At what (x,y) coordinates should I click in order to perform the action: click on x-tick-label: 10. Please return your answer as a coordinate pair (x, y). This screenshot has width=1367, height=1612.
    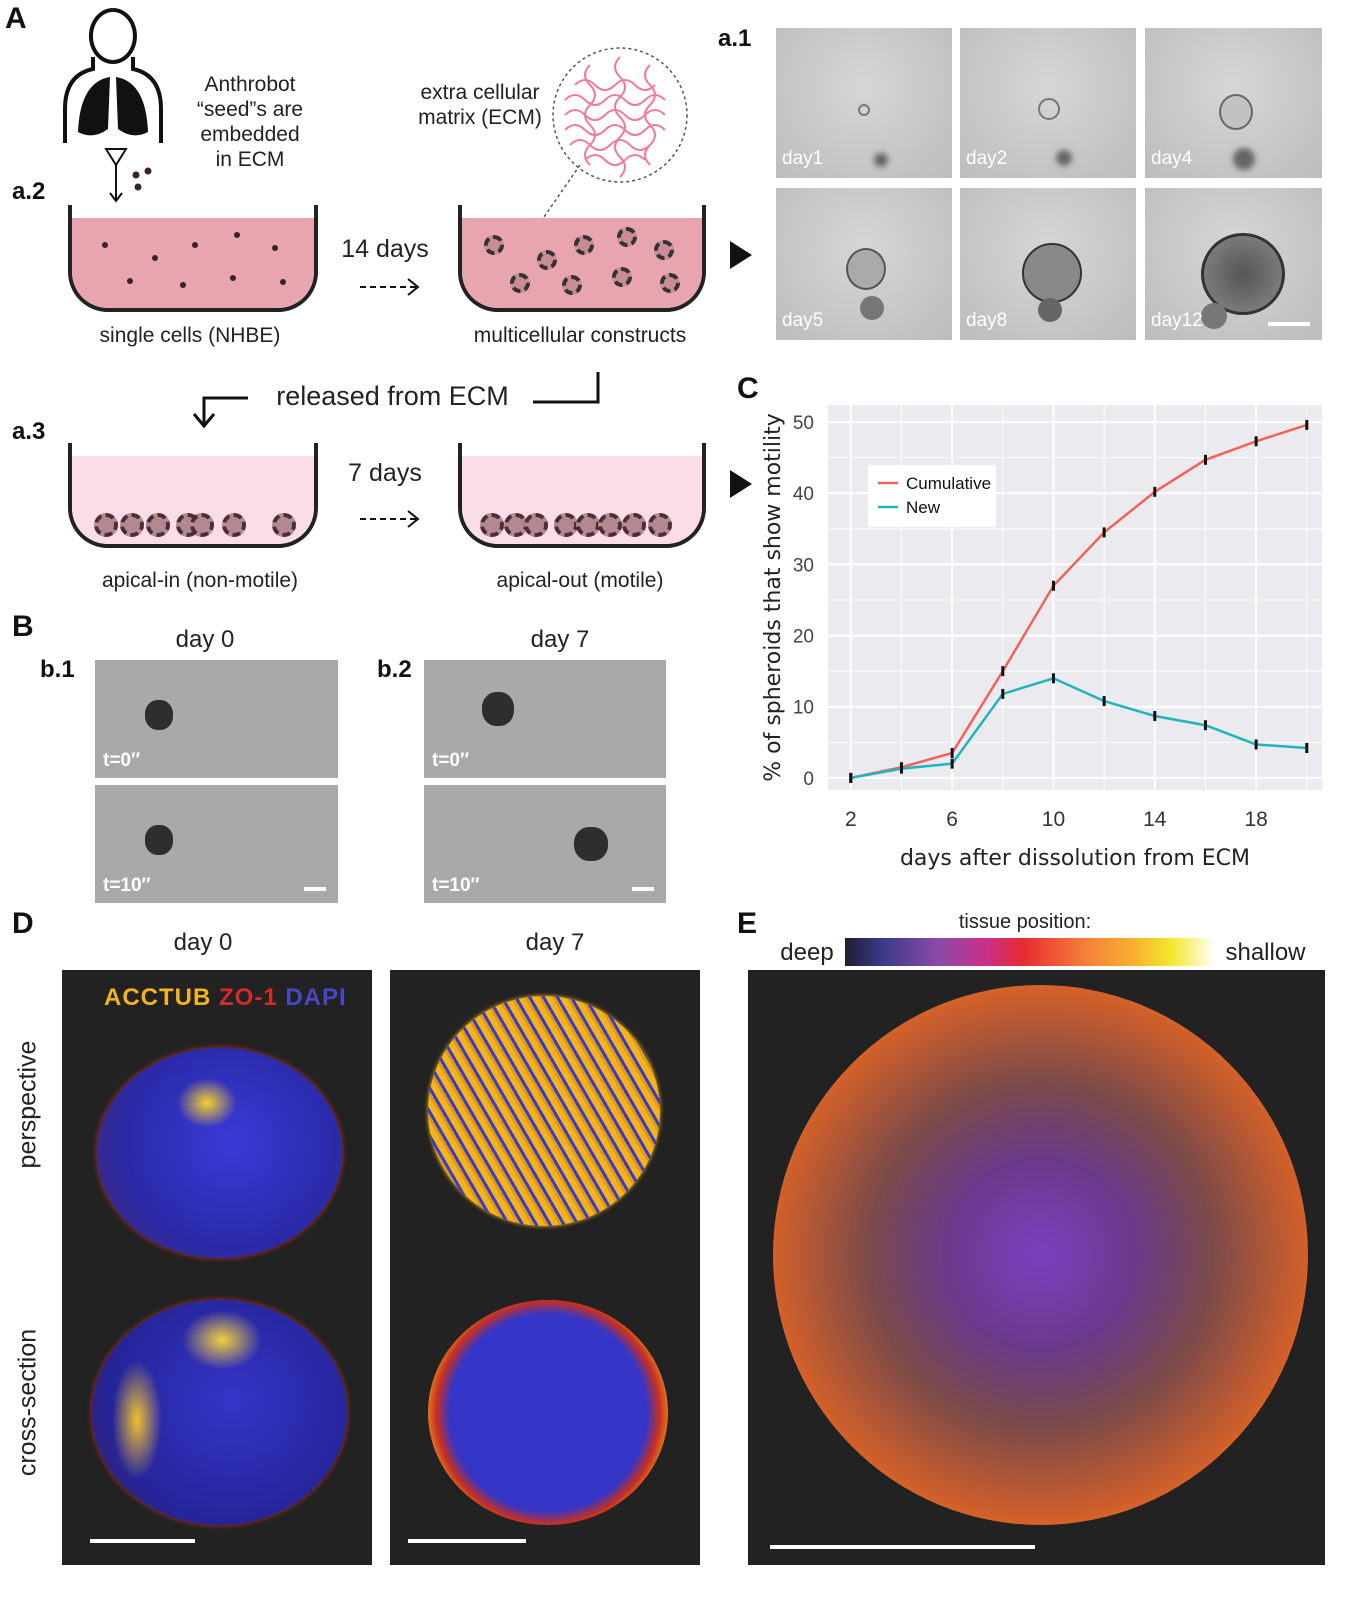
    Looking at the image, I should click on (1053, 819).